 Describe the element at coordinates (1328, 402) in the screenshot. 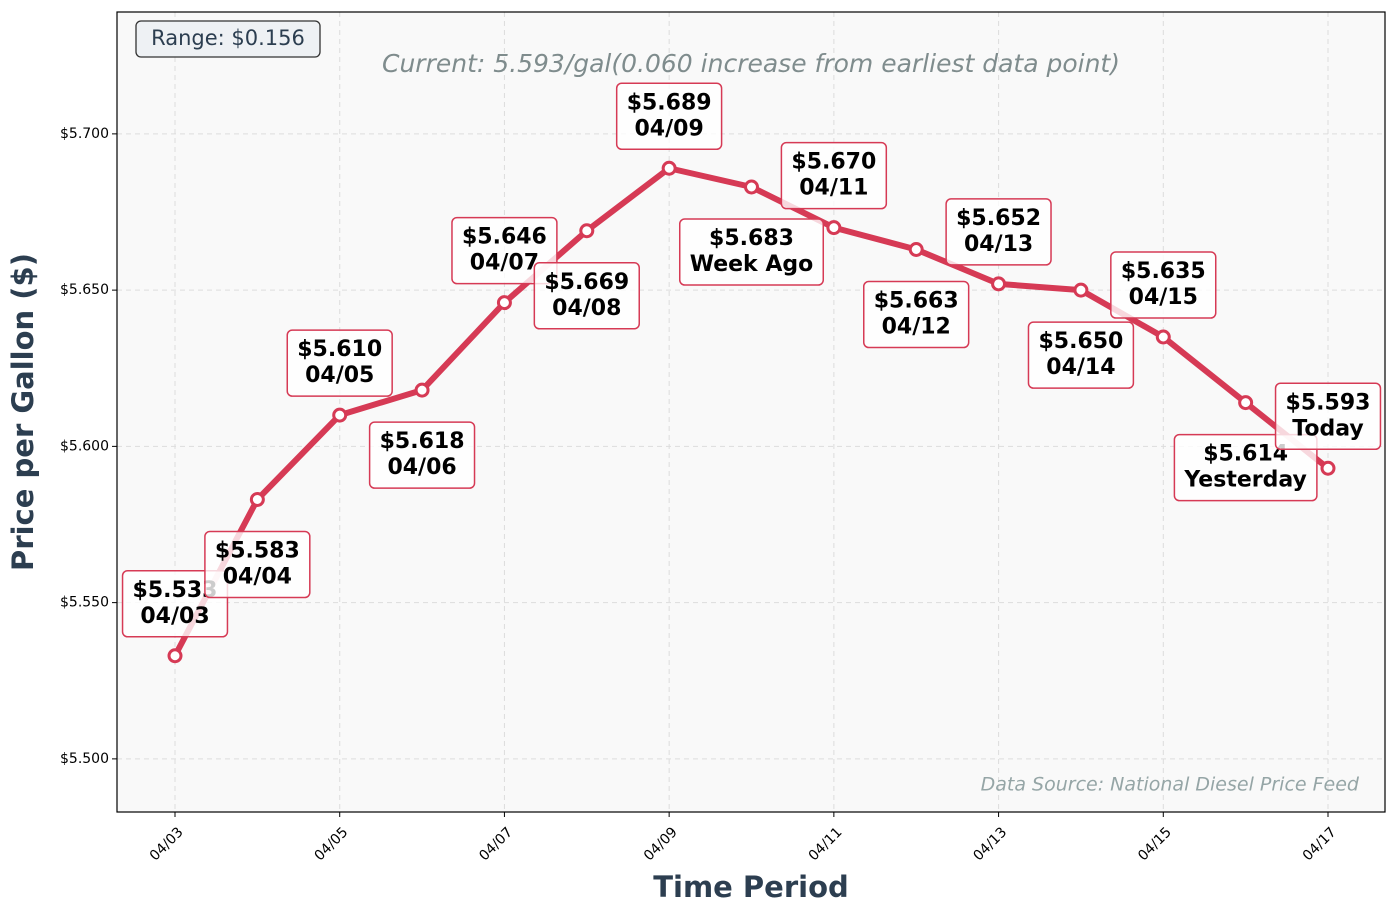

I see `annotation-value: $5.593` at that location.